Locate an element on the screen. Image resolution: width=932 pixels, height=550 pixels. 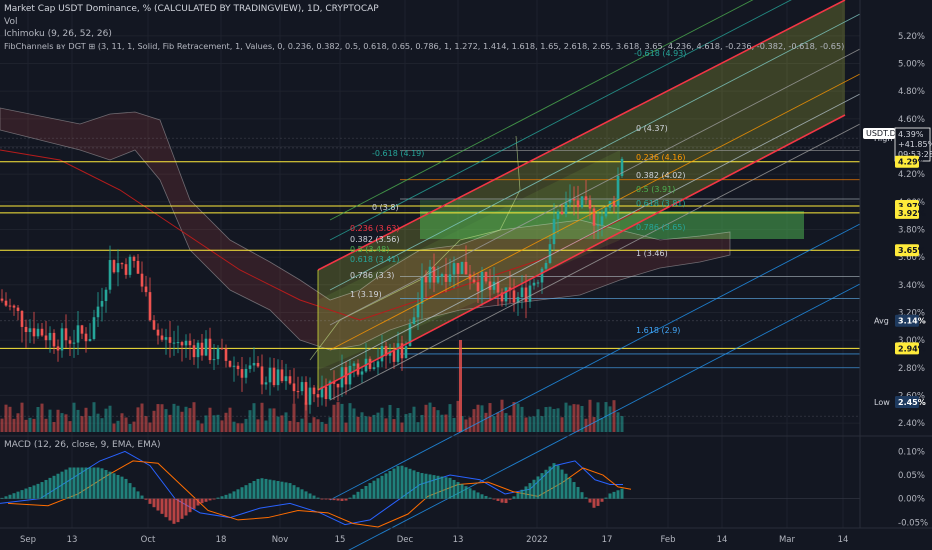
fib-label: 0.618 (3.41) is located at coordinates (375, 259).